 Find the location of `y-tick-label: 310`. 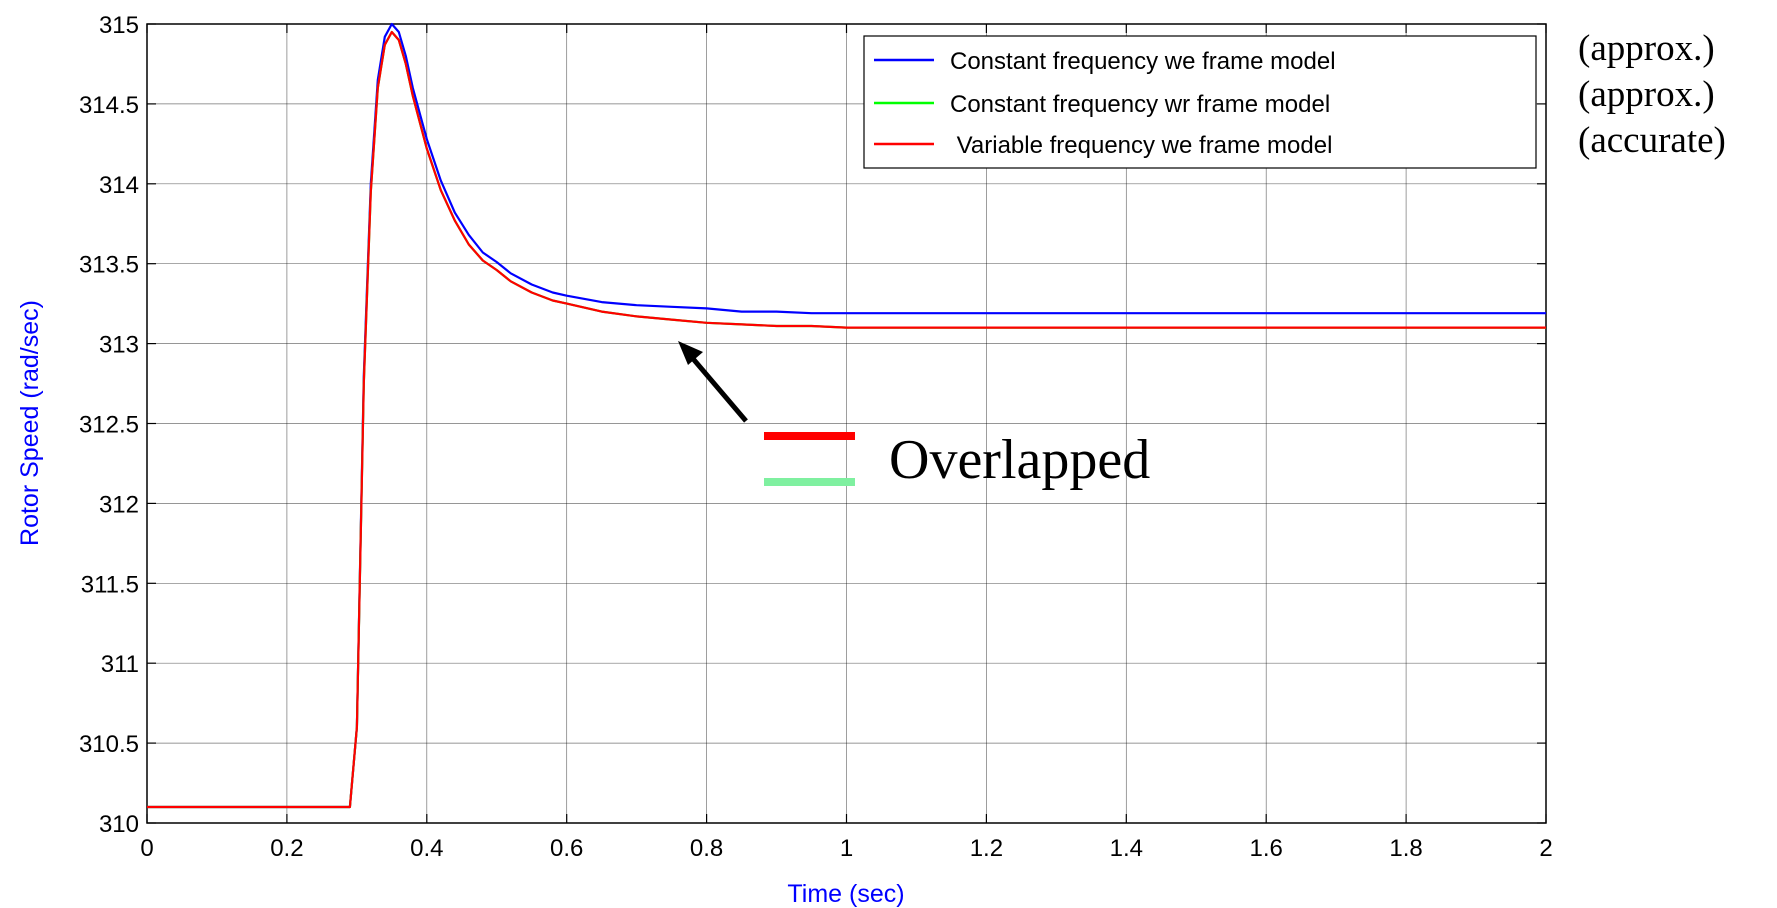

y-tick-label: 310 is located at coordinates (119, 824).